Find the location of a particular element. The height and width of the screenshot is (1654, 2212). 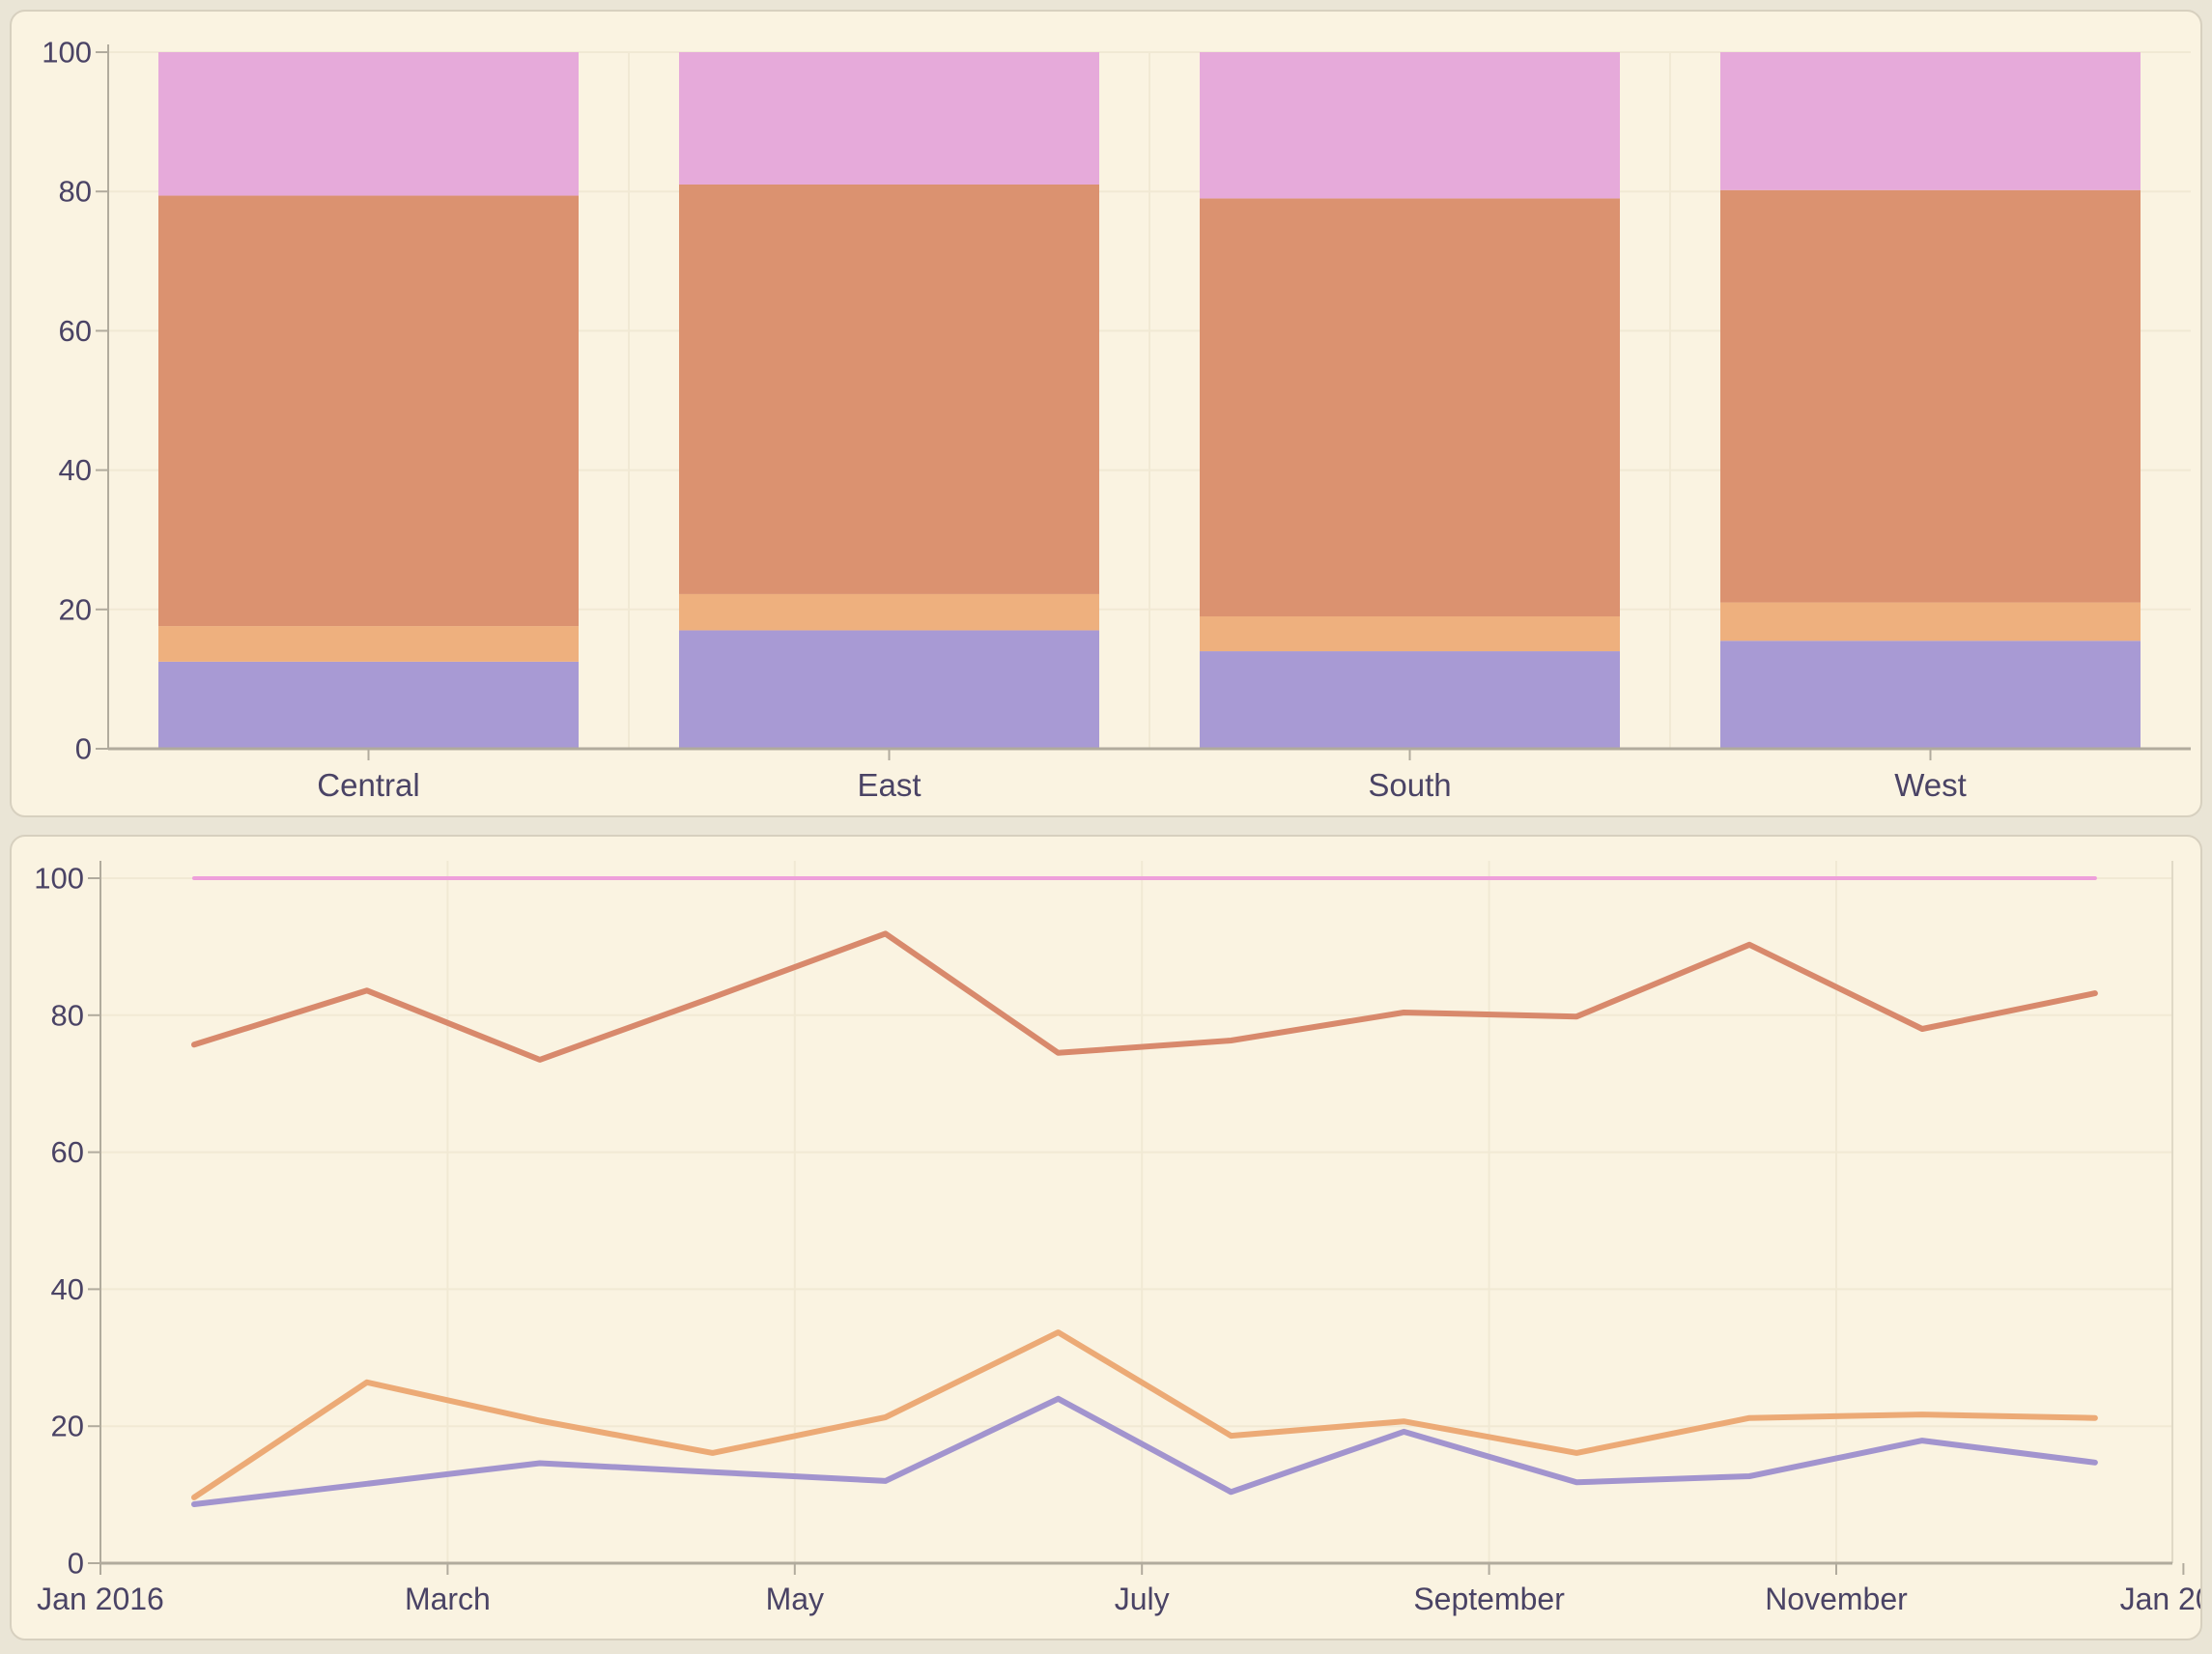

category-label-central: Central is located at coordinates (368, 785).